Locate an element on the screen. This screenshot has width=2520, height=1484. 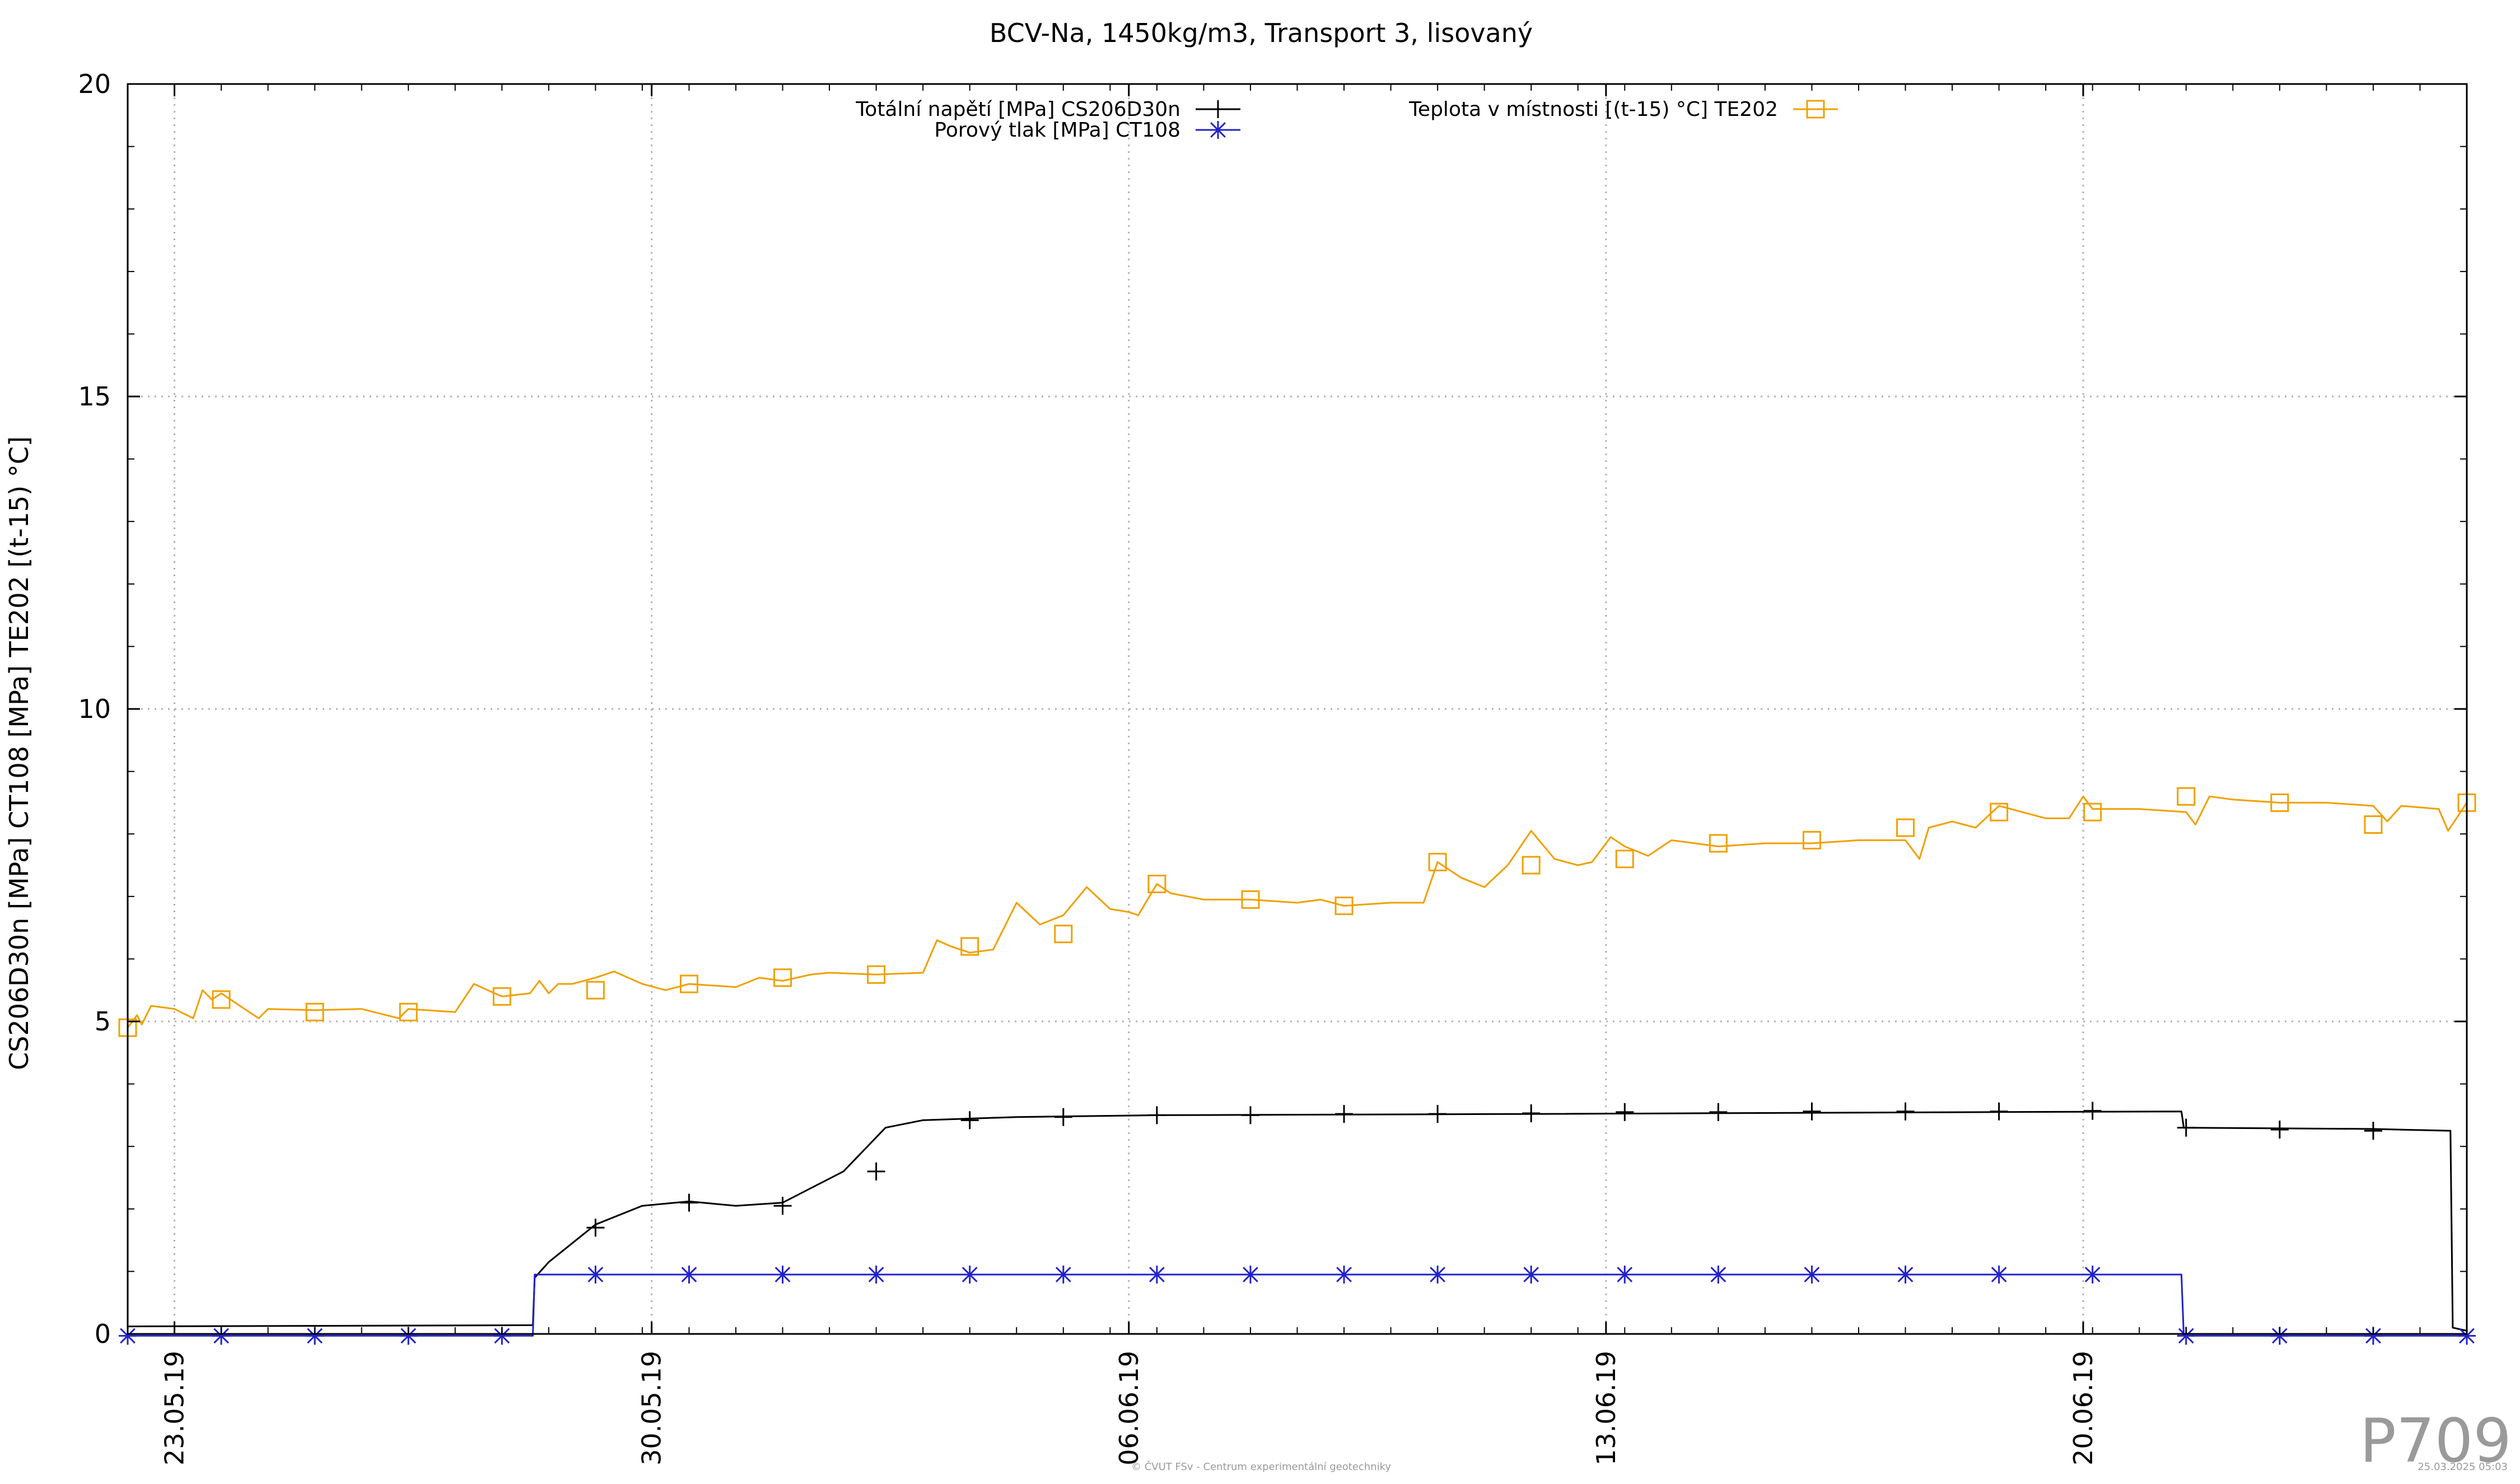
y-tick-label: 15 is located at coordinates (95, 397).